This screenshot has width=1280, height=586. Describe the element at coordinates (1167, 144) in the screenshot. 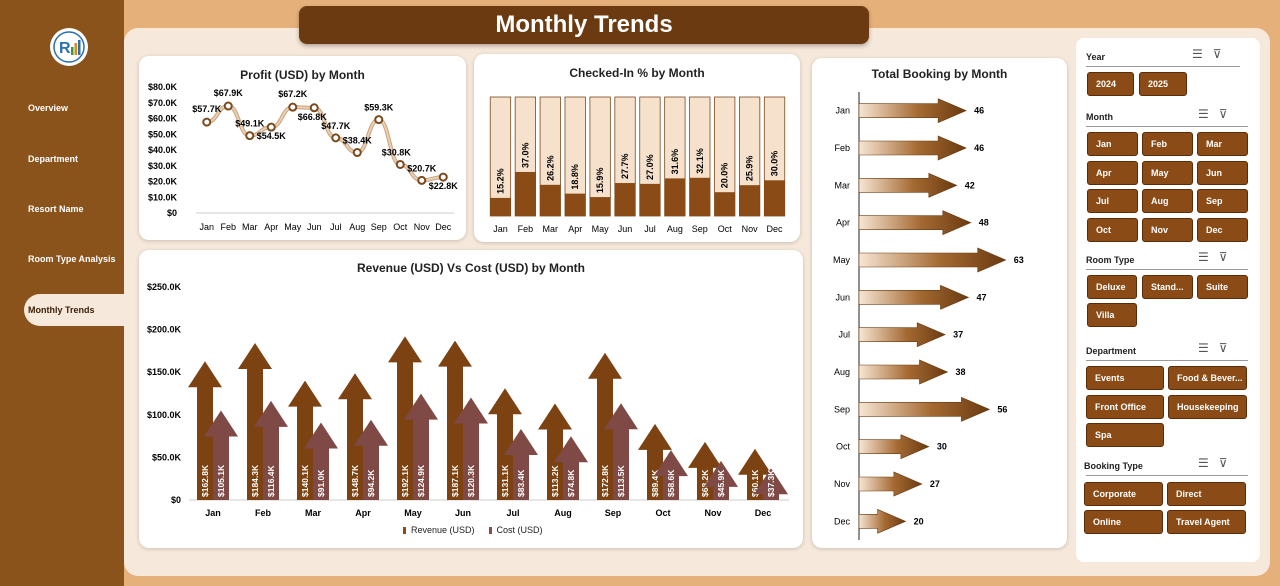

I see `month-feb-button: Feb` at that location.